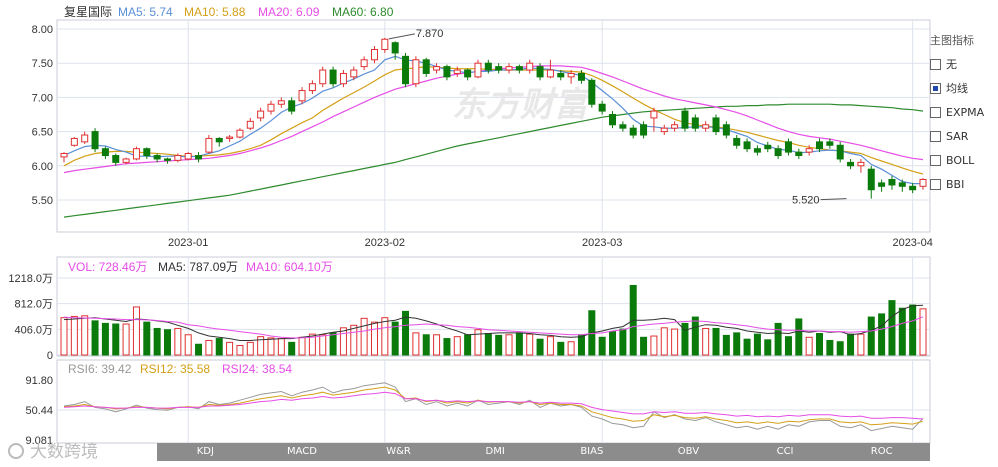 This screenshot has height=467, width=998. Describe the element at coordinates (16, 451) in the screenshot. I see `logo-icon` at that location.